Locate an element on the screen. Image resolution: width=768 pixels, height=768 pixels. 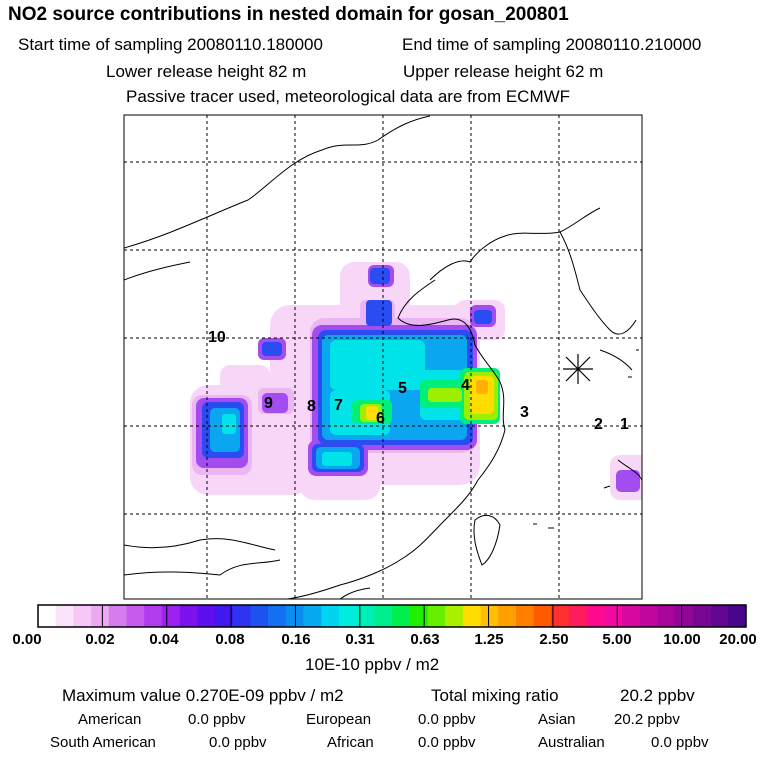
region-marker-7: 7 is located at coordinates (338, 405).